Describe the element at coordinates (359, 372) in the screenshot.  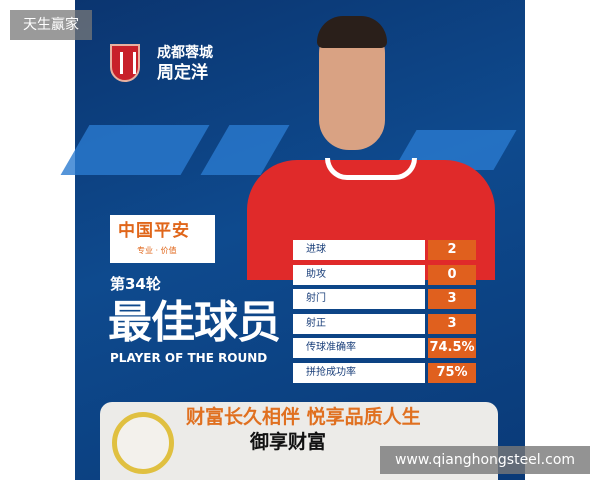
I see `stat-label: 拼抢成功率` at that location.